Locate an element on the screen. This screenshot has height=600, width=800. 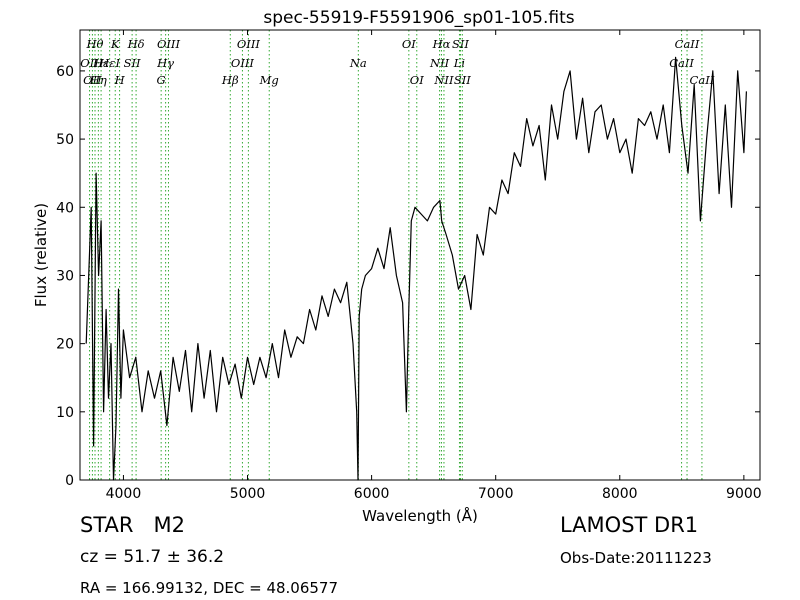
marker-label: Hβ is located at coordinates (230, 80).